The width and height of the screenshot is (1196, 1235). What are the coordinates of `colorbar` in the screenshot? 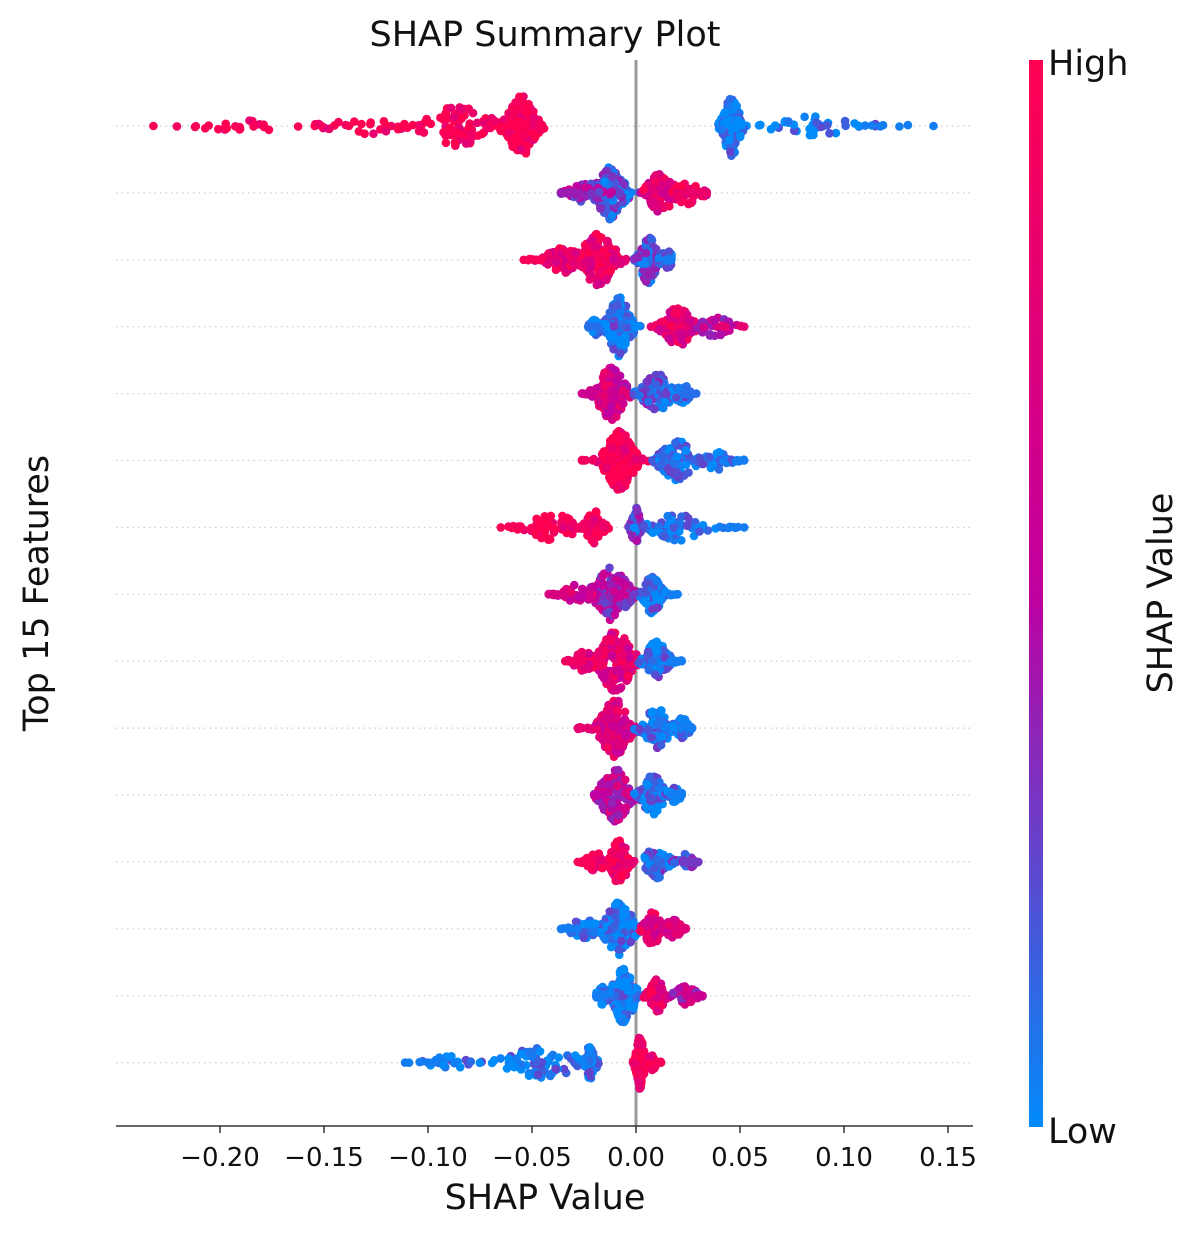 It's located at (1036, 593).